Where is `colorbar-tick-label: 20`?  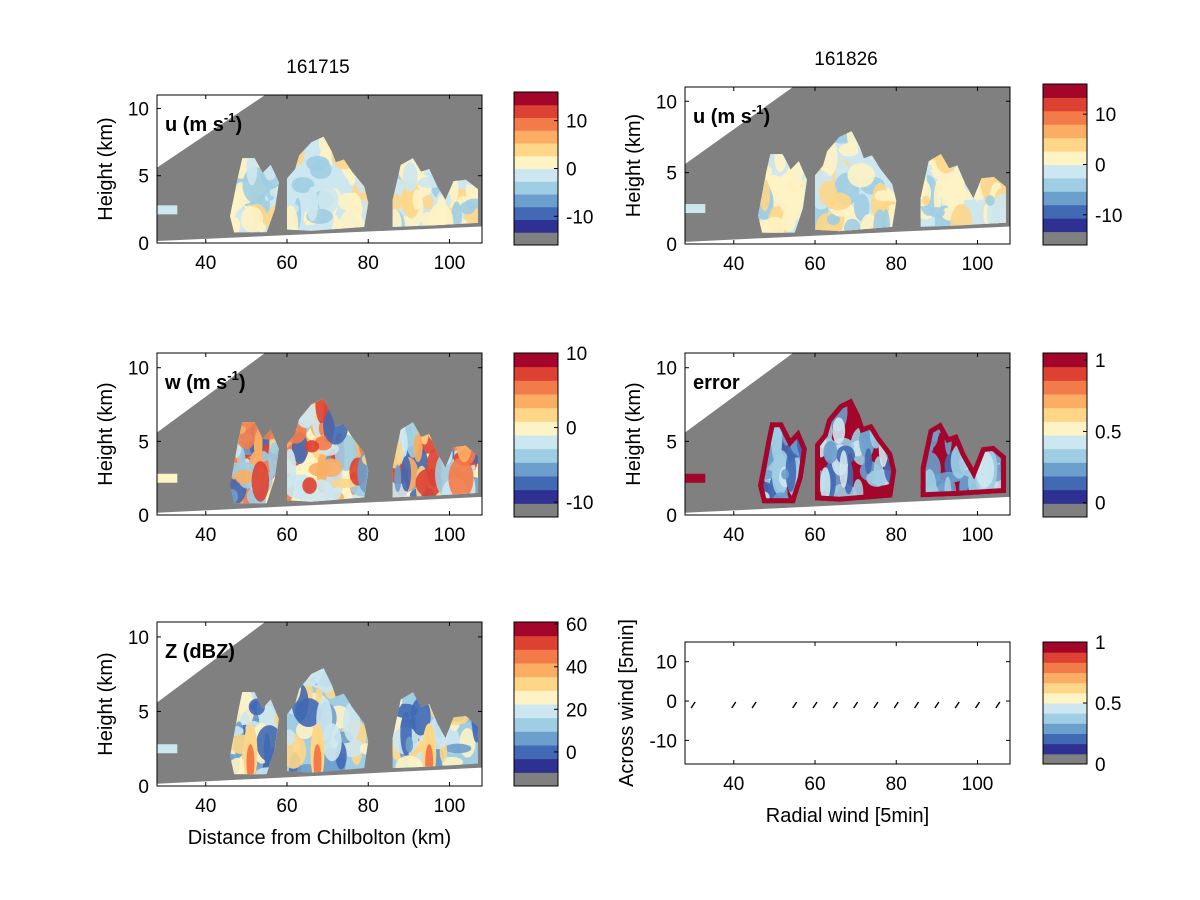
colorbar-tick-label: 20 is located at coordinates (576, 710).